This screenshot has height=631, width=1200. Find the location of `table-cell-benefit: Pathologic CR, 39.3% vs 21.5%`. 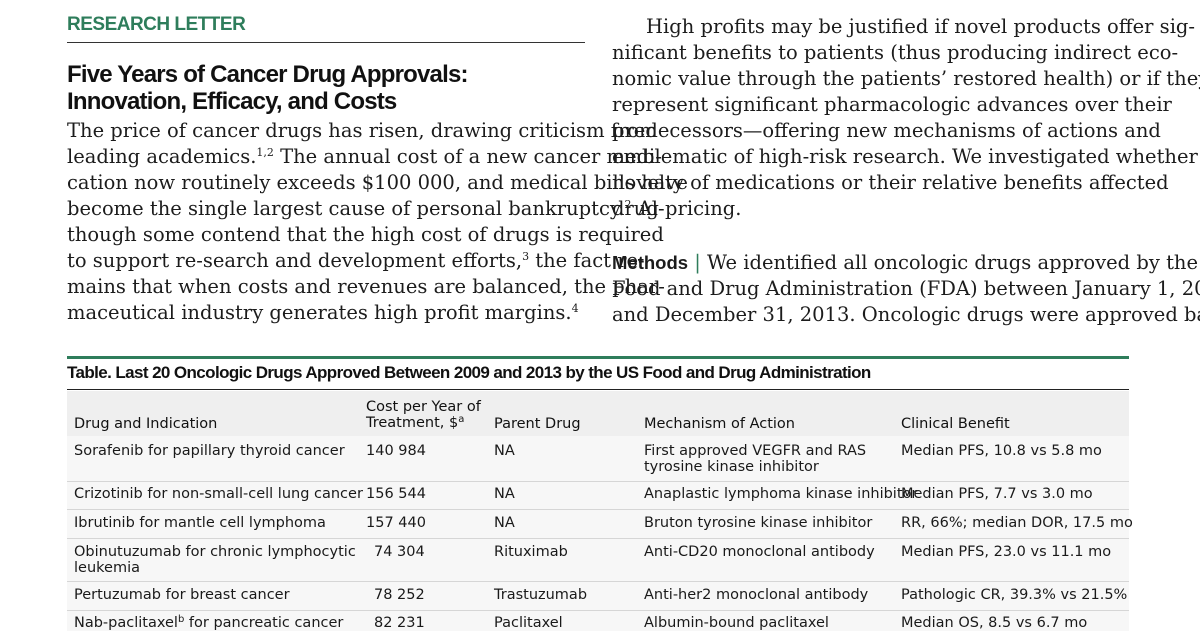

table-cell-benefit: Pathologic CR, 39.3% vs 21.5% is located at coordinates (1014, 595).